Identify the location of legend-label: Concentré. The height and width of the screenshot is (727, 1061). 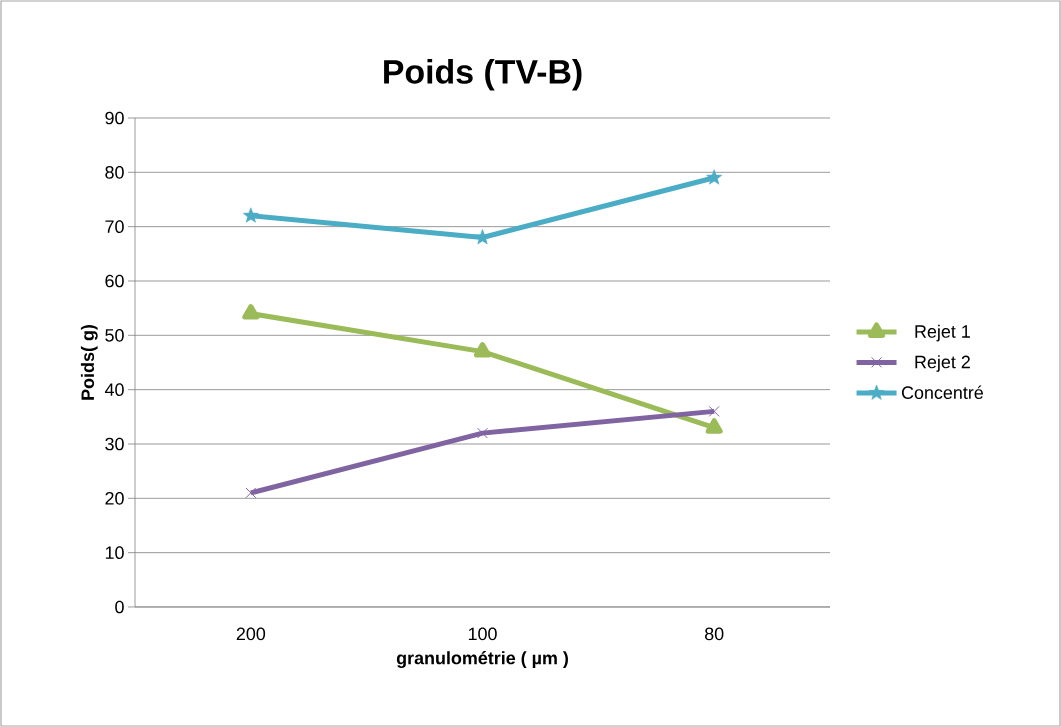
(942, 392).